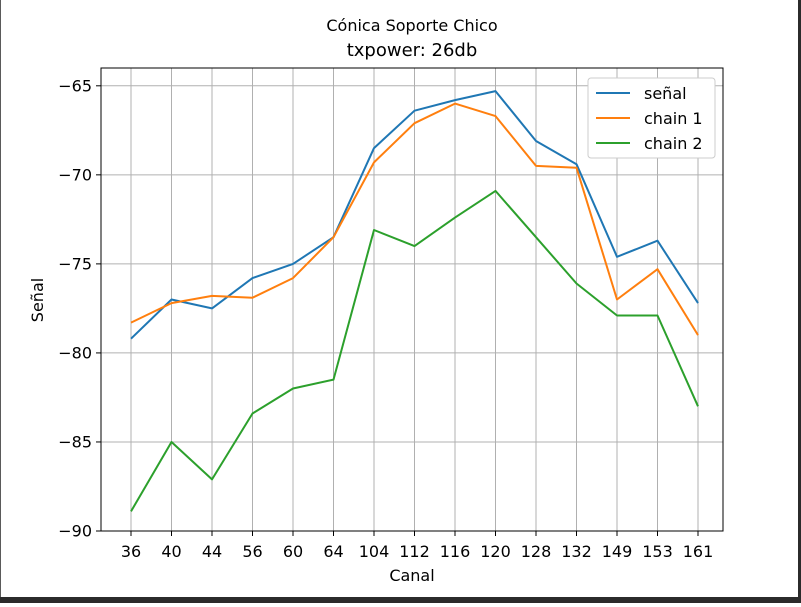 The image size is (801, 607). I want to click on x-tick-label: 56, so click(252, 551).